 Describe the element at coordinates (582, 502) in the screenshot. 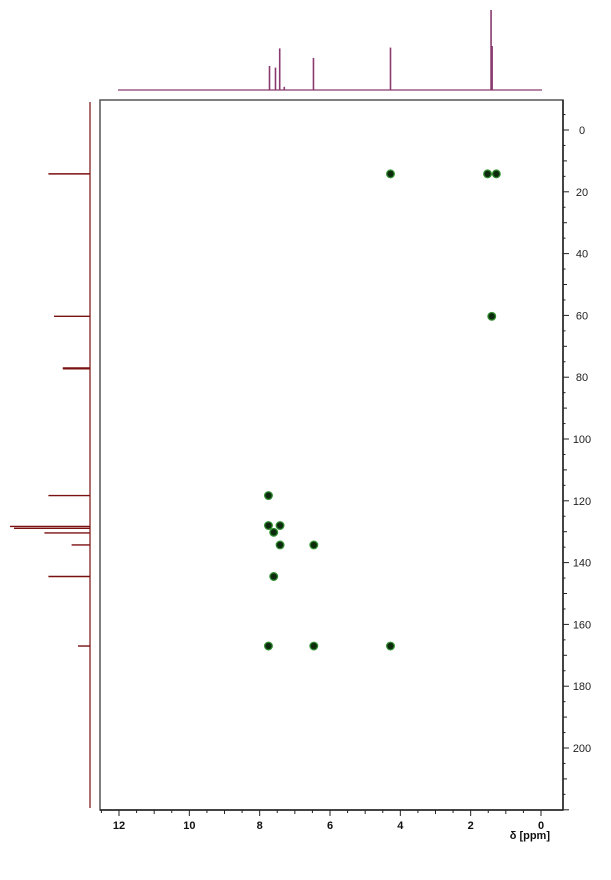

I see `y-tick-label: 120` at that location.